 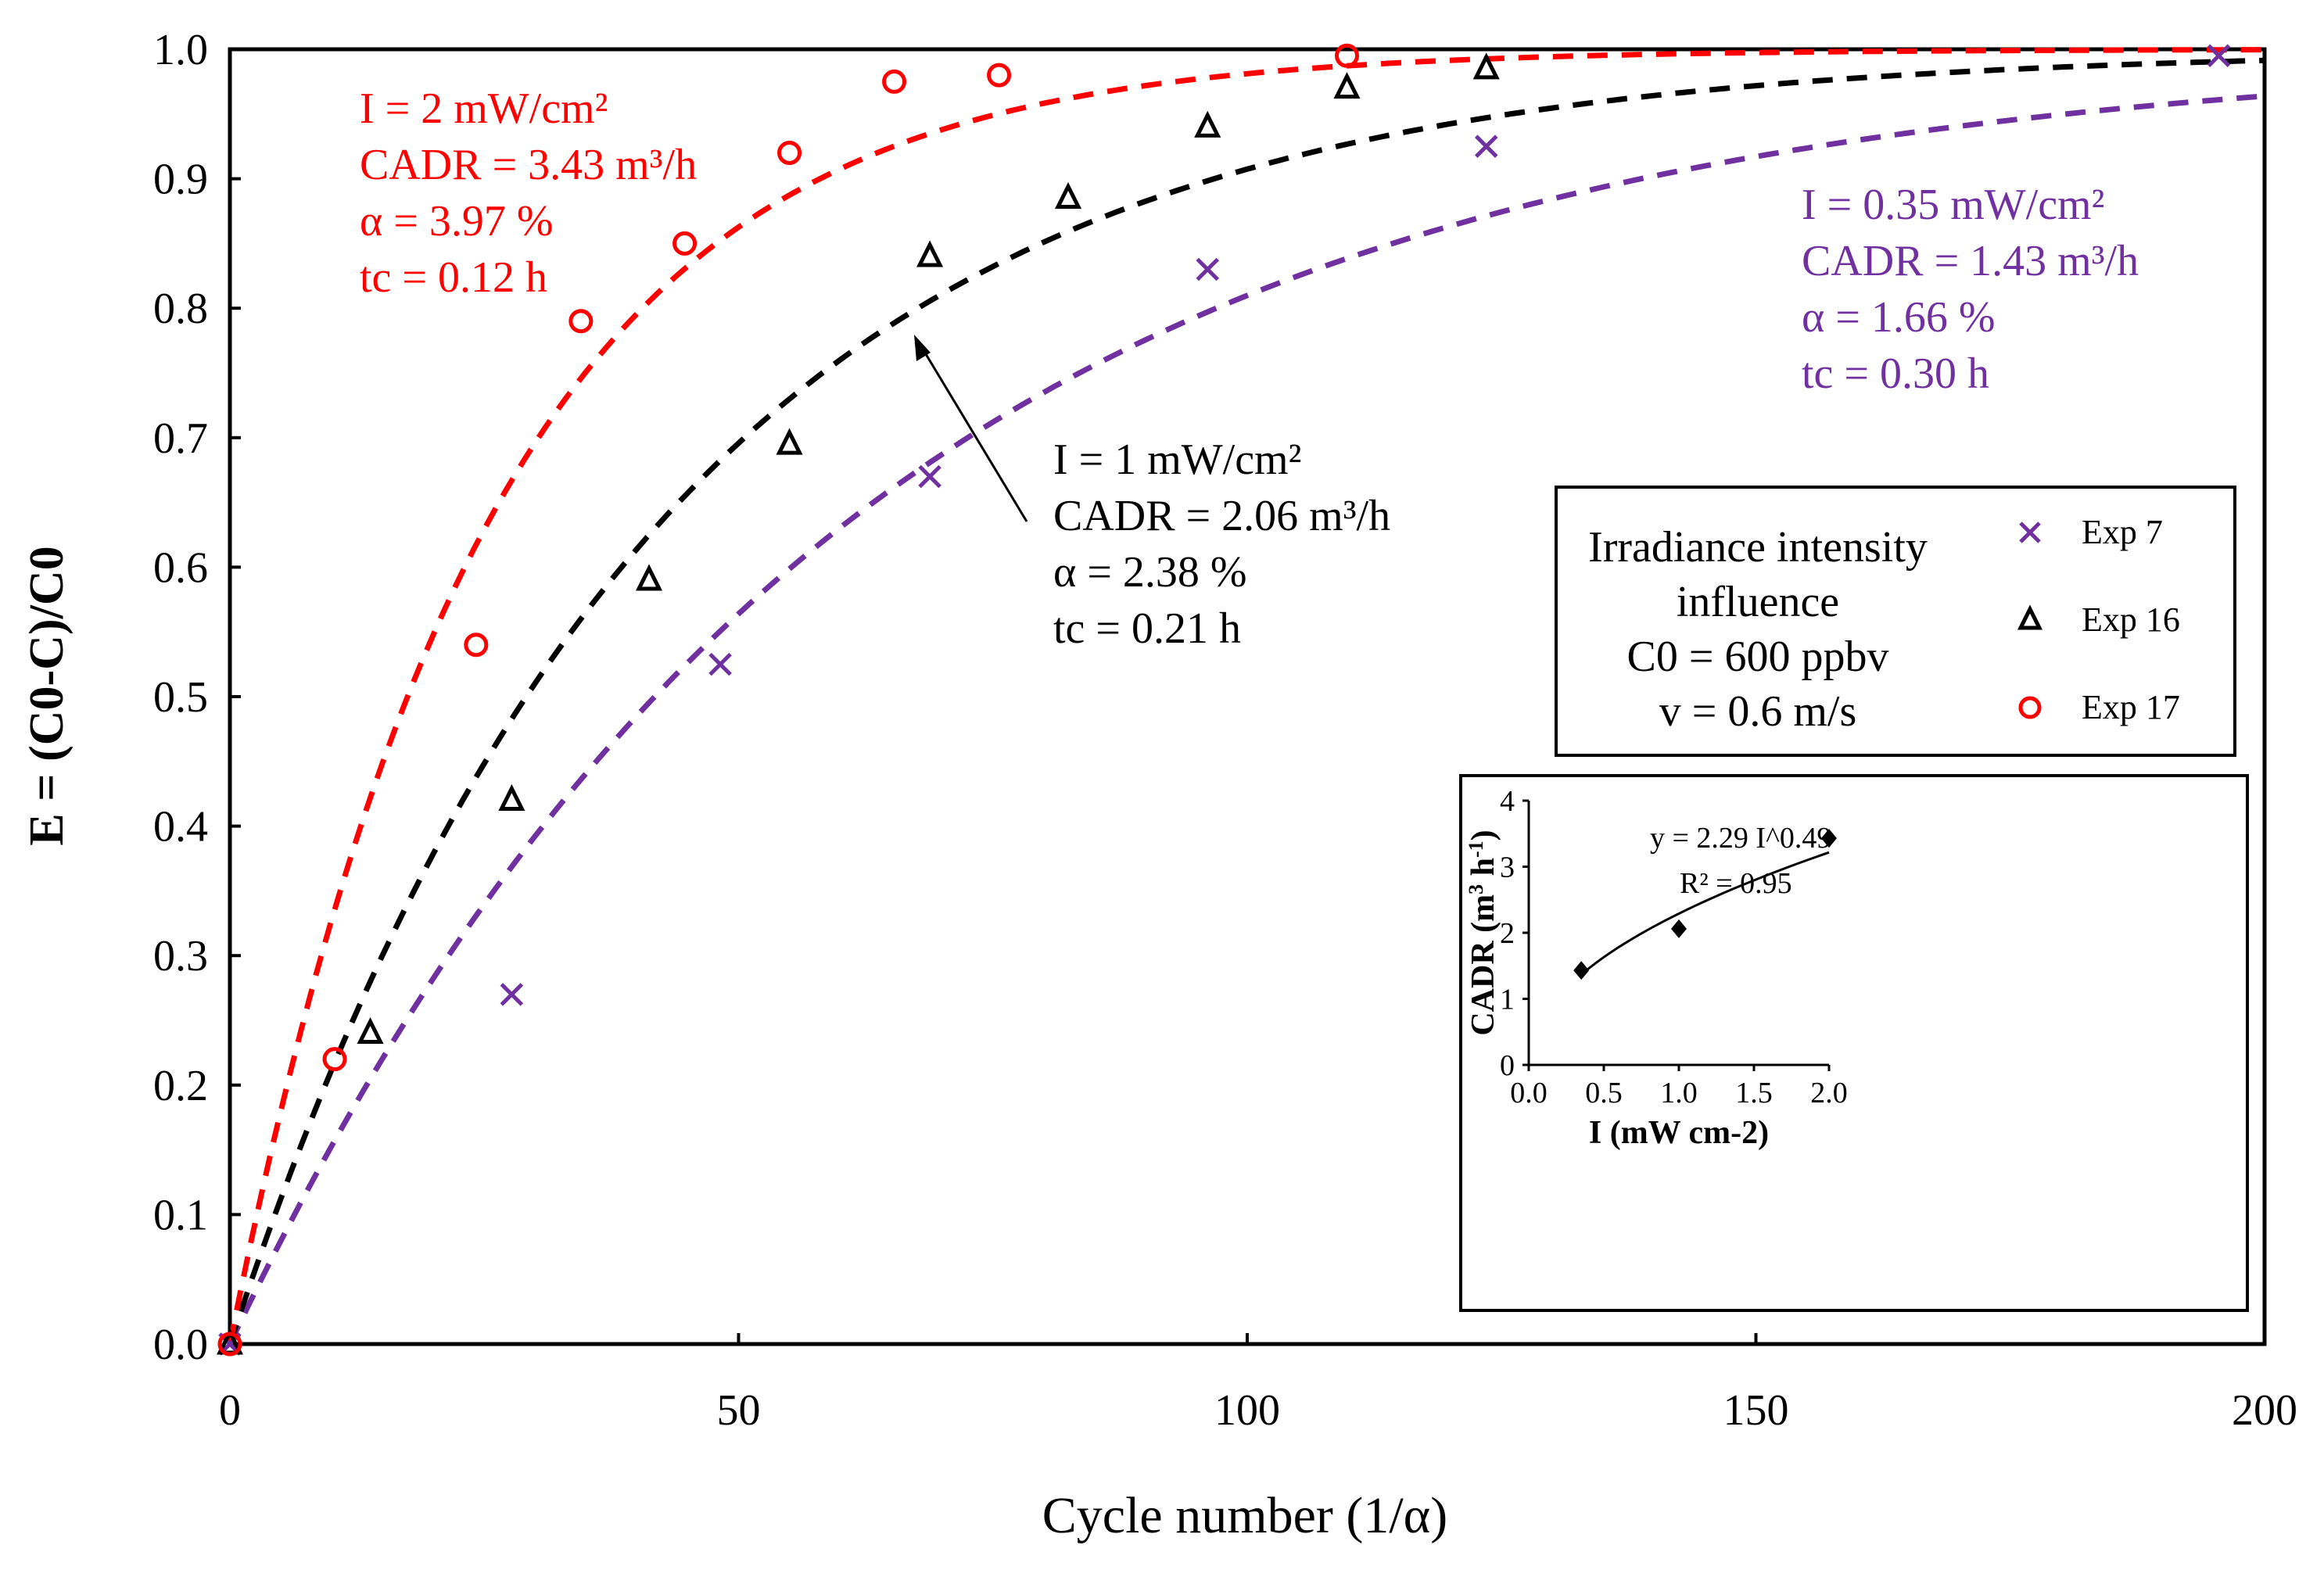 I want to click on annotation-black-line: I = 1 mW/cm², so click(x=1177, y=460).